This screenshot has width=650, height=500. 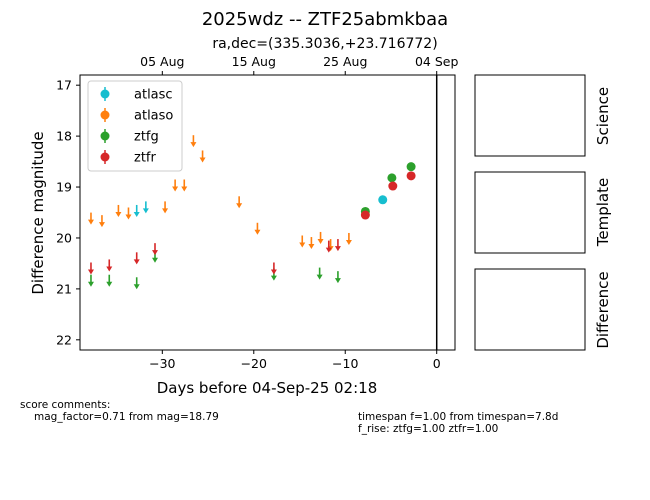 What do you see at coordinates (64, 136) in the screenshot?
I see `y-tick-label: 18` at bounding box center [64, 136].